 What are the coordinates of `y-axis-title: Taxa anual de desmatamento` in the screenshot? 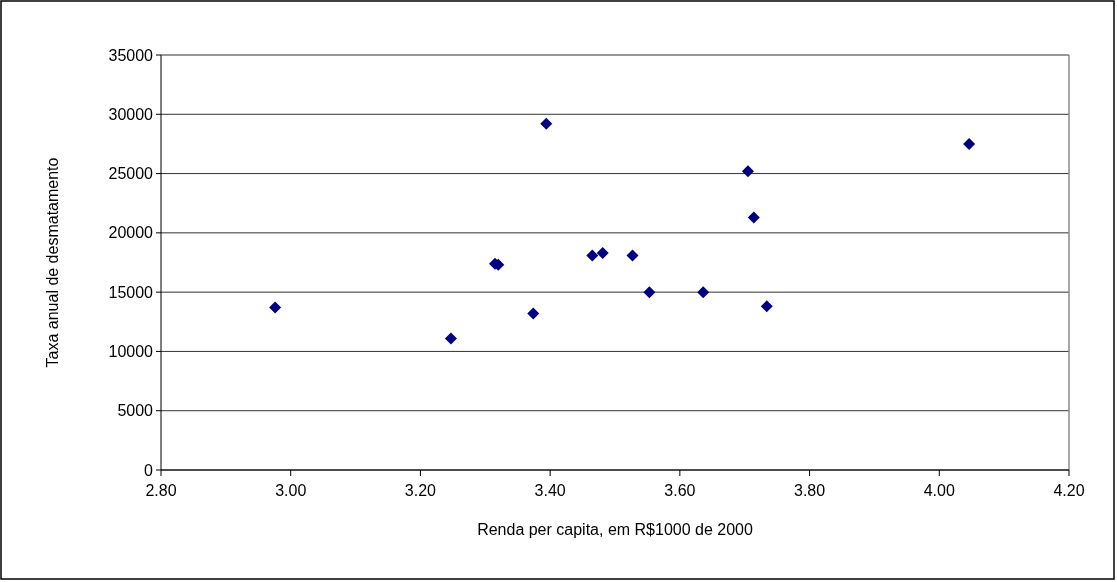 It's located at (52, 262).